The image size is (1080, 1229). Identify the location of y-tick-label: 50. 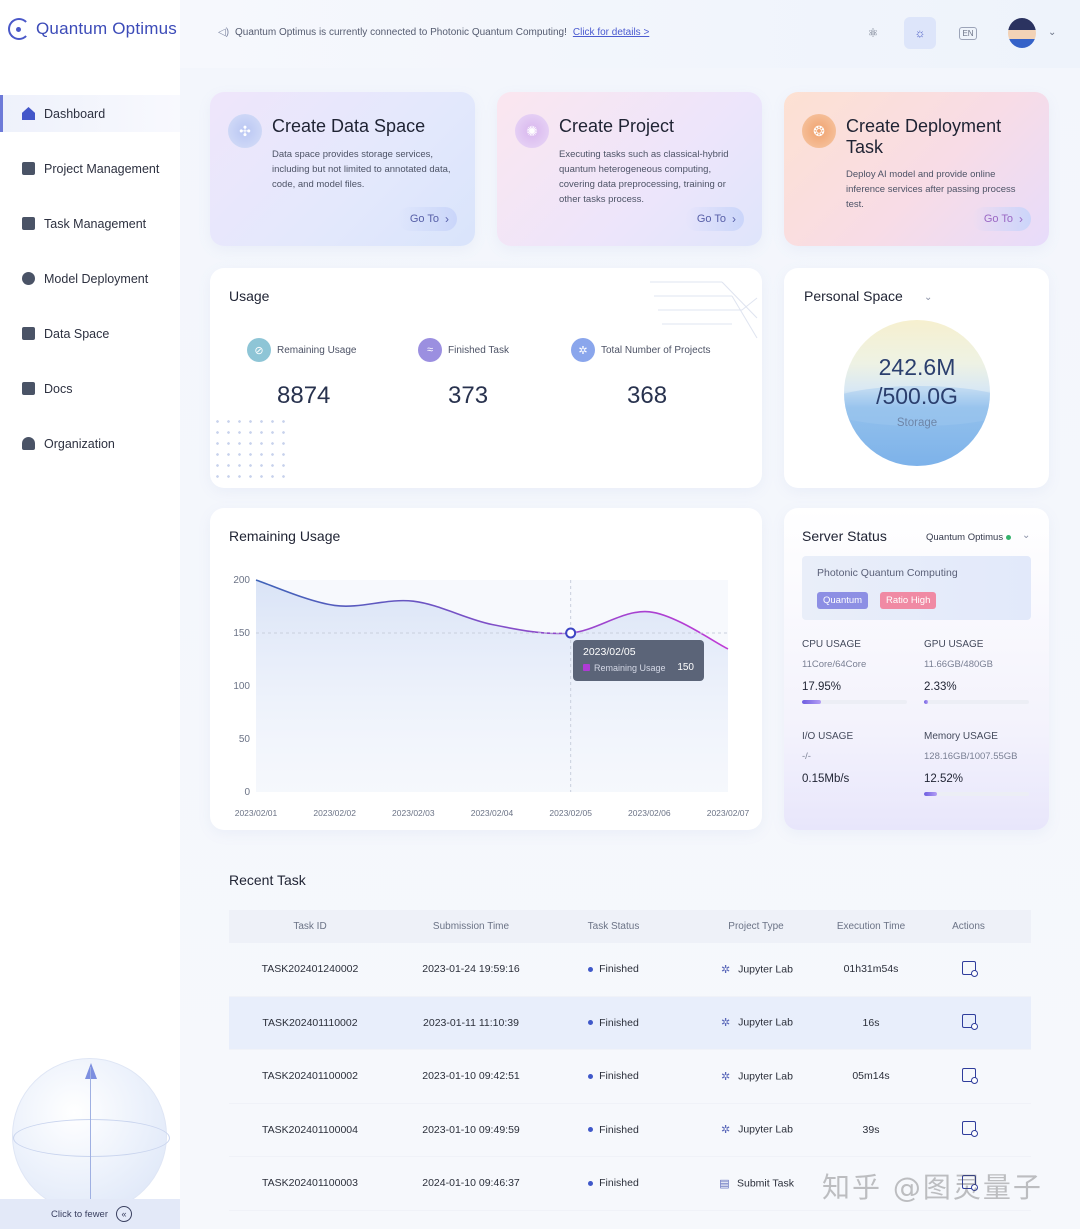
(245, 739).